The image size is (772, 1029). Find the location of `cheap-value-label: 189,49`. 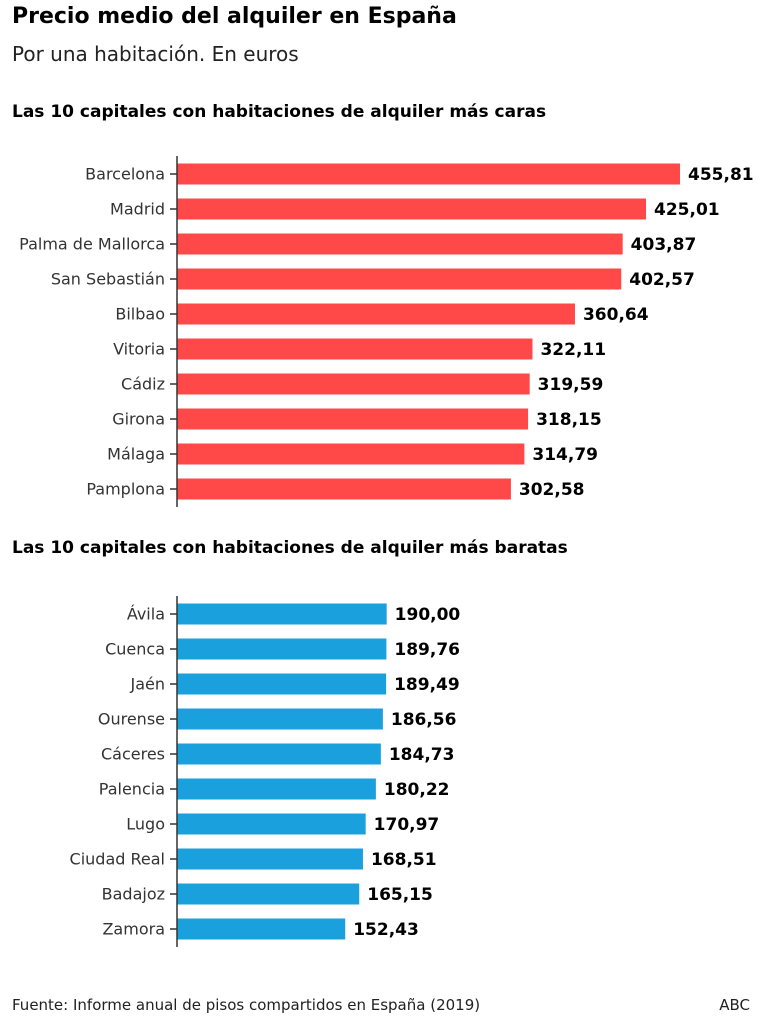

cheap-value-label: 189,49 is located at coordinates (427, 685).